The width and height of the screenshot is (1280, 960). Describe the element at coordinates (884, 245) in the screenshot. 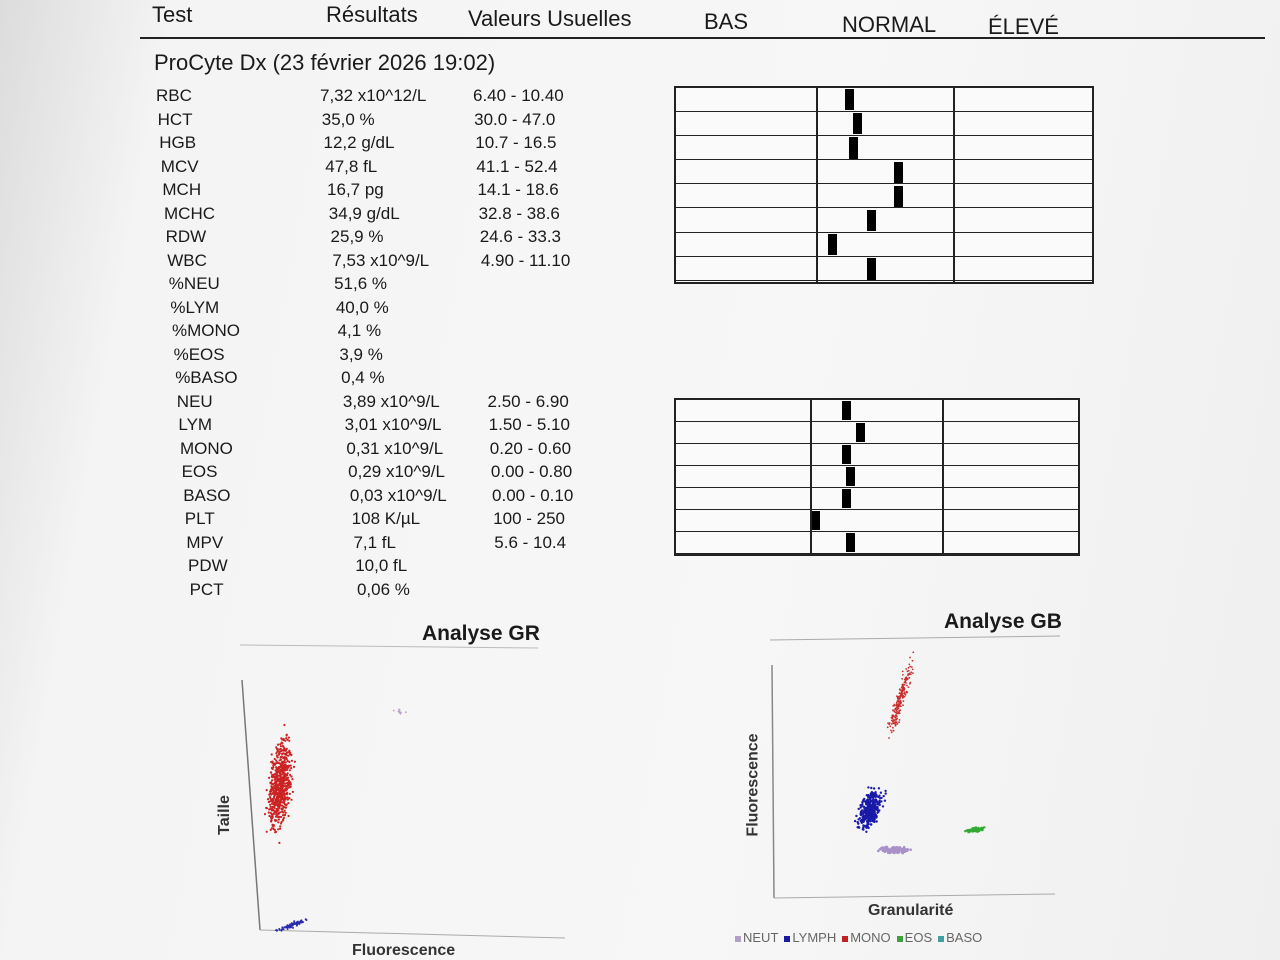

I see `gauge-row` at that location.